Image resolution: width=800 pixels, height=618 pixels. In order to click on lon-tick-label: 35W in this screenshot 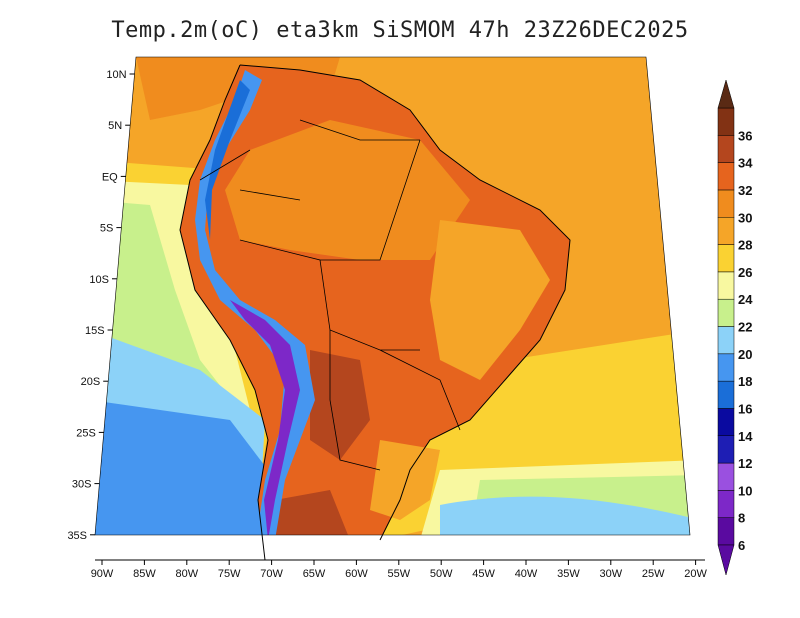, I will do `click(568, 574)`.